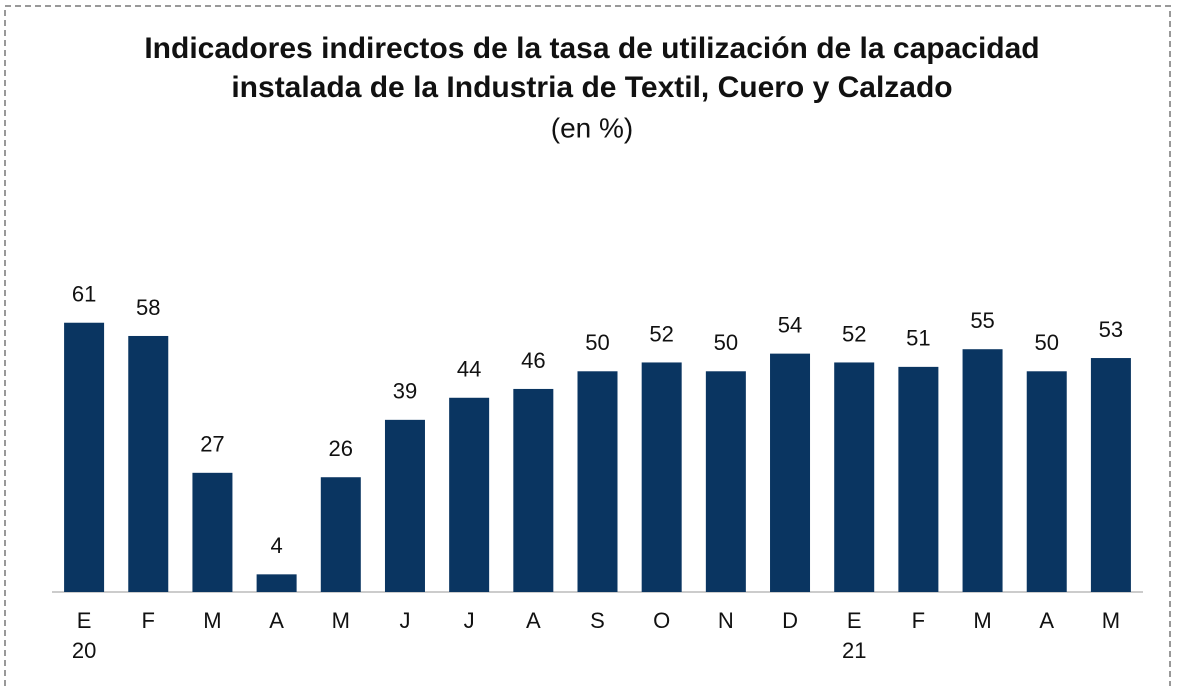  What do you see at coordinates (84, 294) in the screenshot?
I see `data-label: 61` at bounding box center [84, 294].